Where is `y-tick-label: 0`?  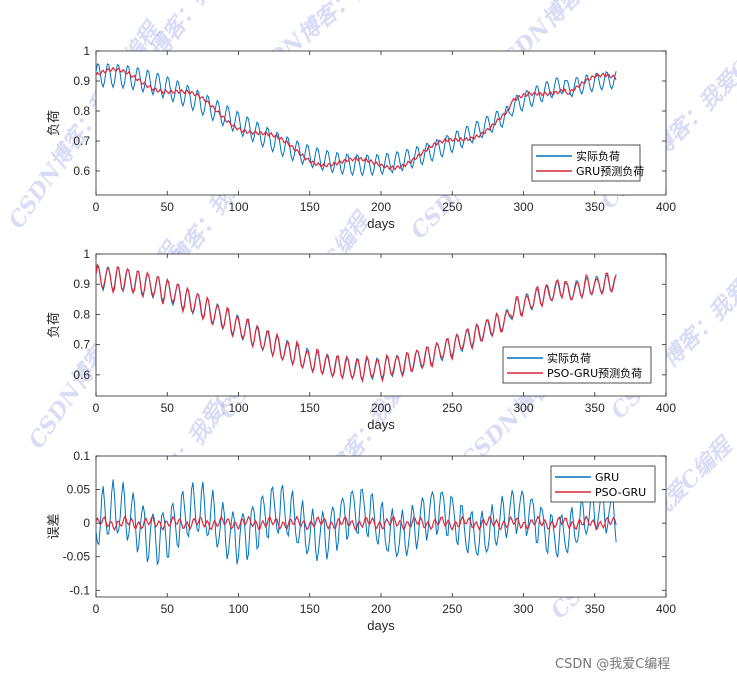 y-tick-label: 0 is located at coordinates (86, 523).